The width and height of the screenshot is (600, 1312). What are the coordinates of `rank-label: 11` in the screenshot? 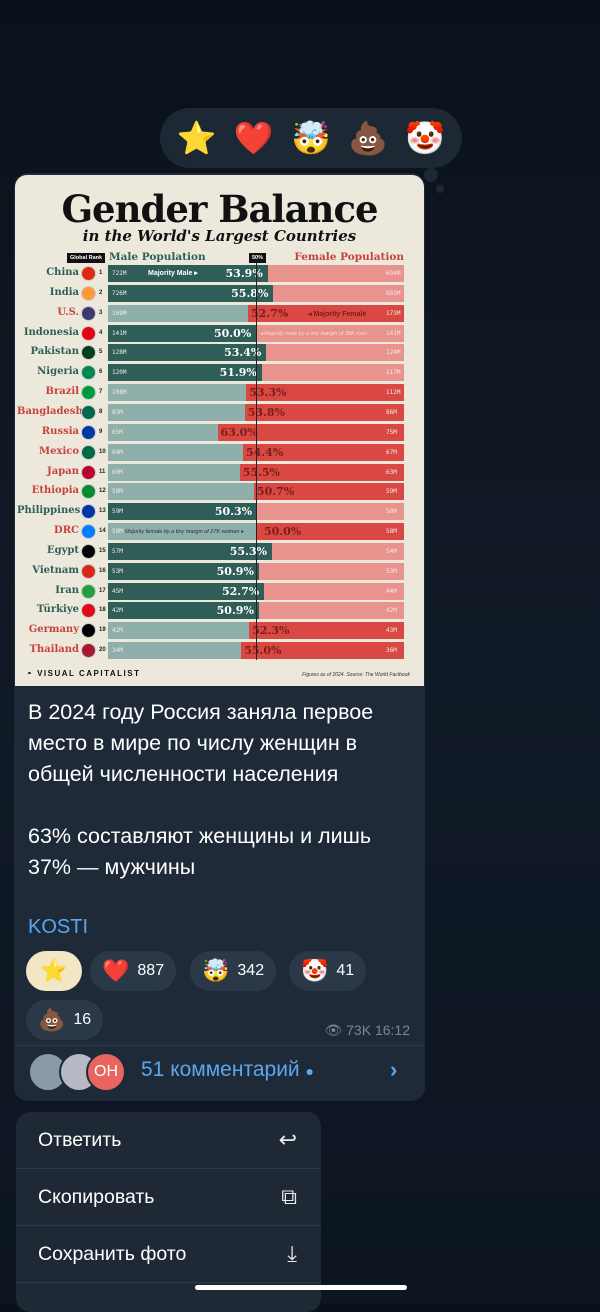 It's located at (102, 471).